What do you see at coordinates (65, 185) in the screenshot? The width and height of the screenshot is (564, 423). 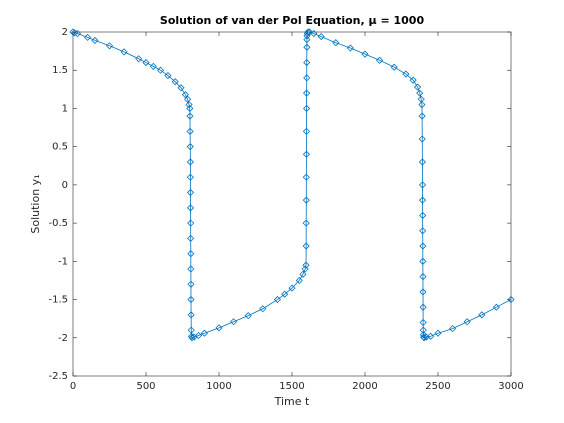 I see `y-tick-label: 0` at bounding box center [65, 185].